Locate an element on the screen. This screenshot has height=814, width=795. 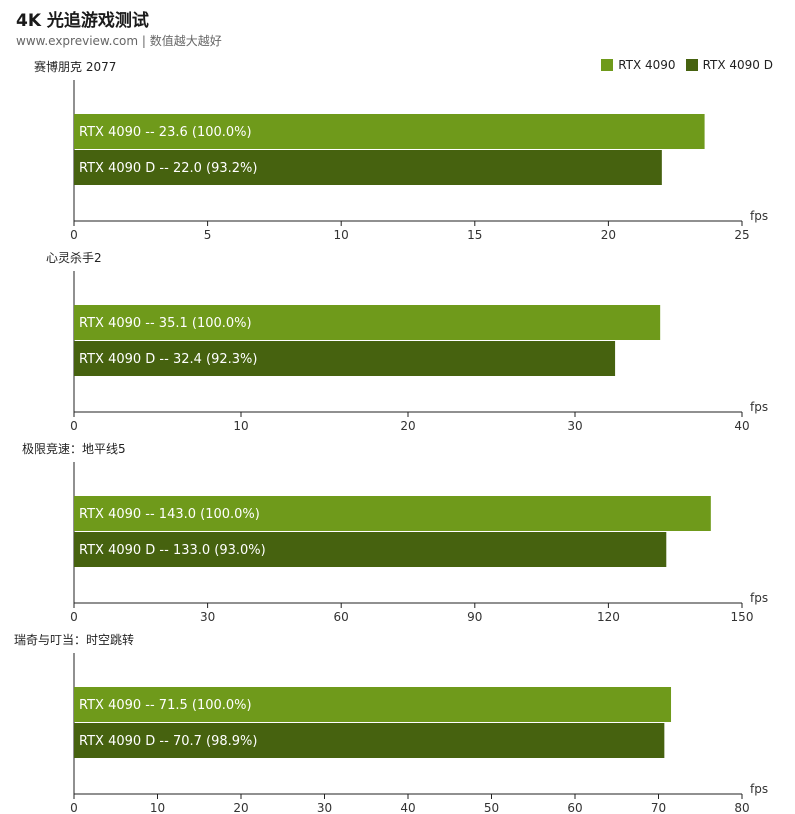
legend-swatch-rtx4090d is located at coordinates (691, 65).